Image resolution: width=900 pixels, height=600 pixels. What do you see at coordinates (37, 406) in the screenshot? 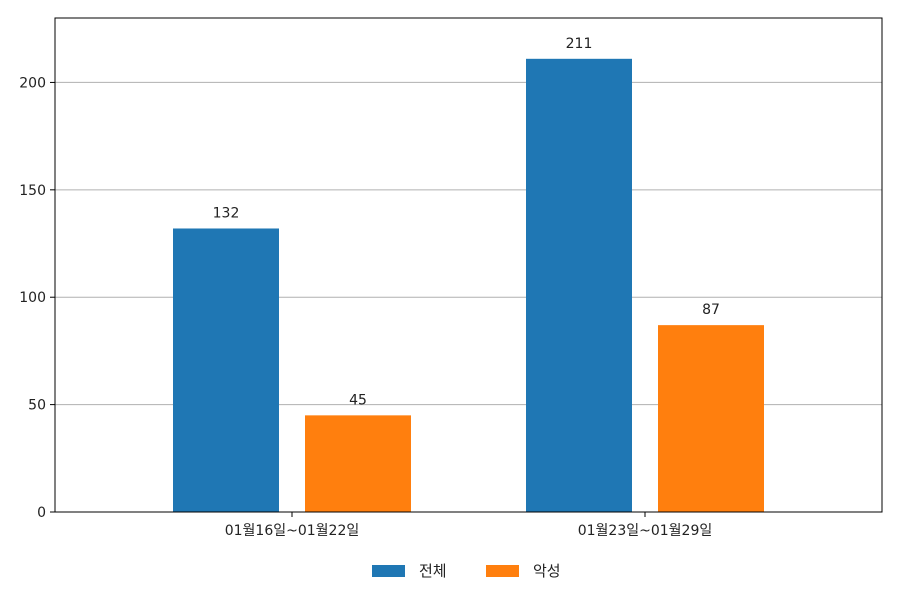
I see `y-tick-label: 50` at bounding box center [37, 406].